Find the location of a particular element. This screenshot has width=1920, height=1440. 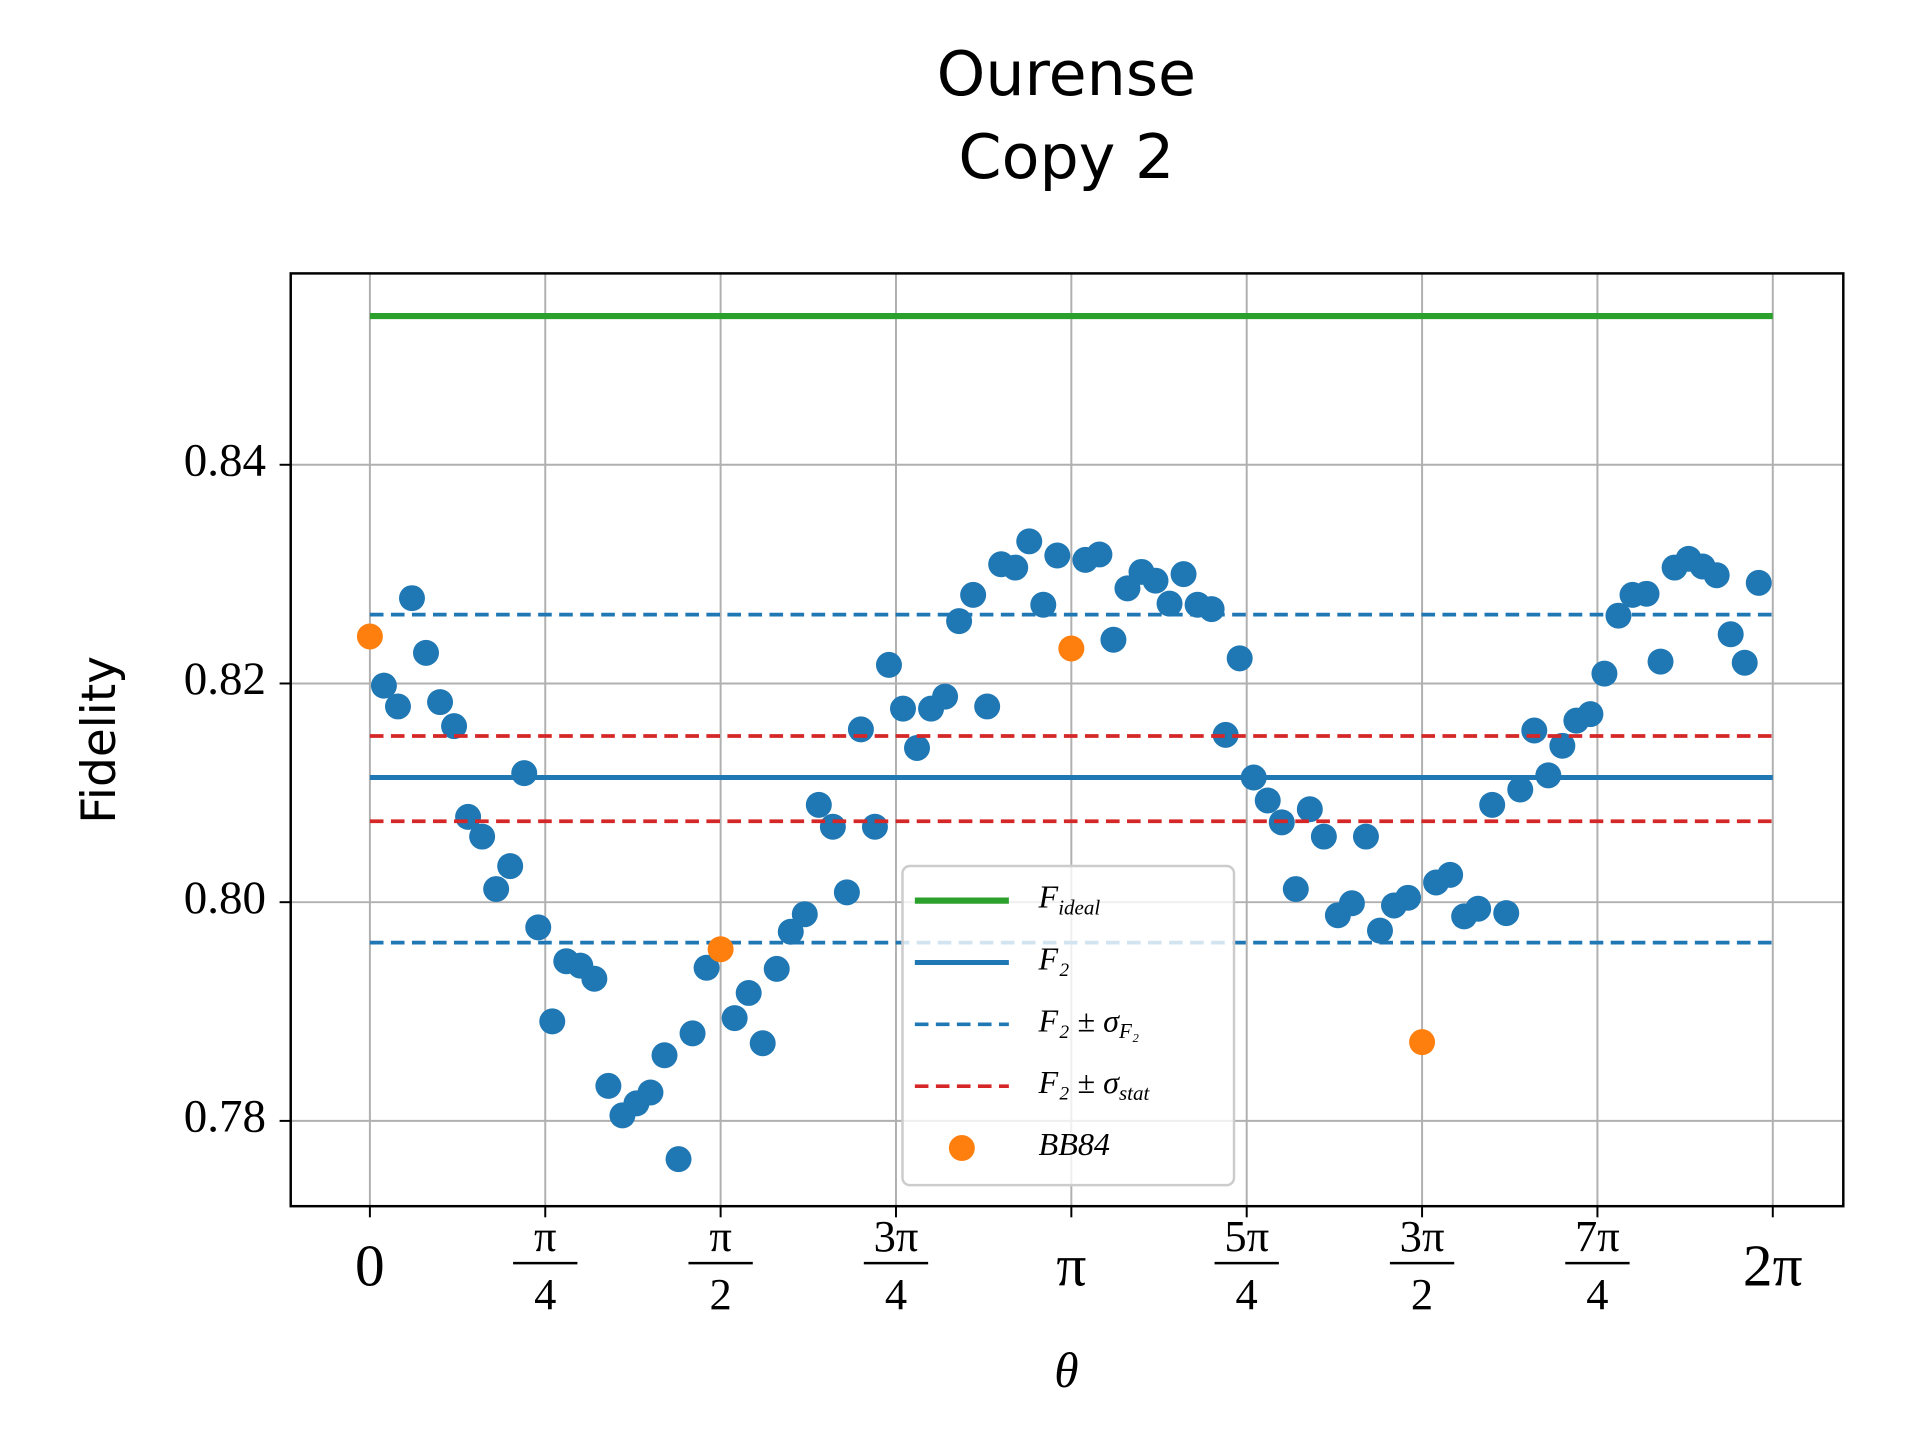

x-tick-label: π is located at coordinates (1071, 1265).